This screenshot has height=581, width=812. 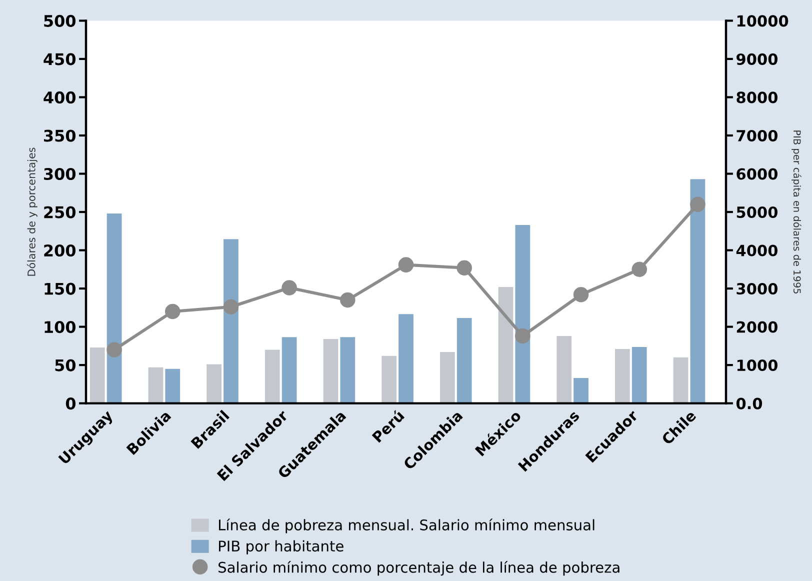 What do you see at coordinates (762, 21) in the screenshot?
I see `y2-tick-label: 10000` at bounding box center [762, 21].